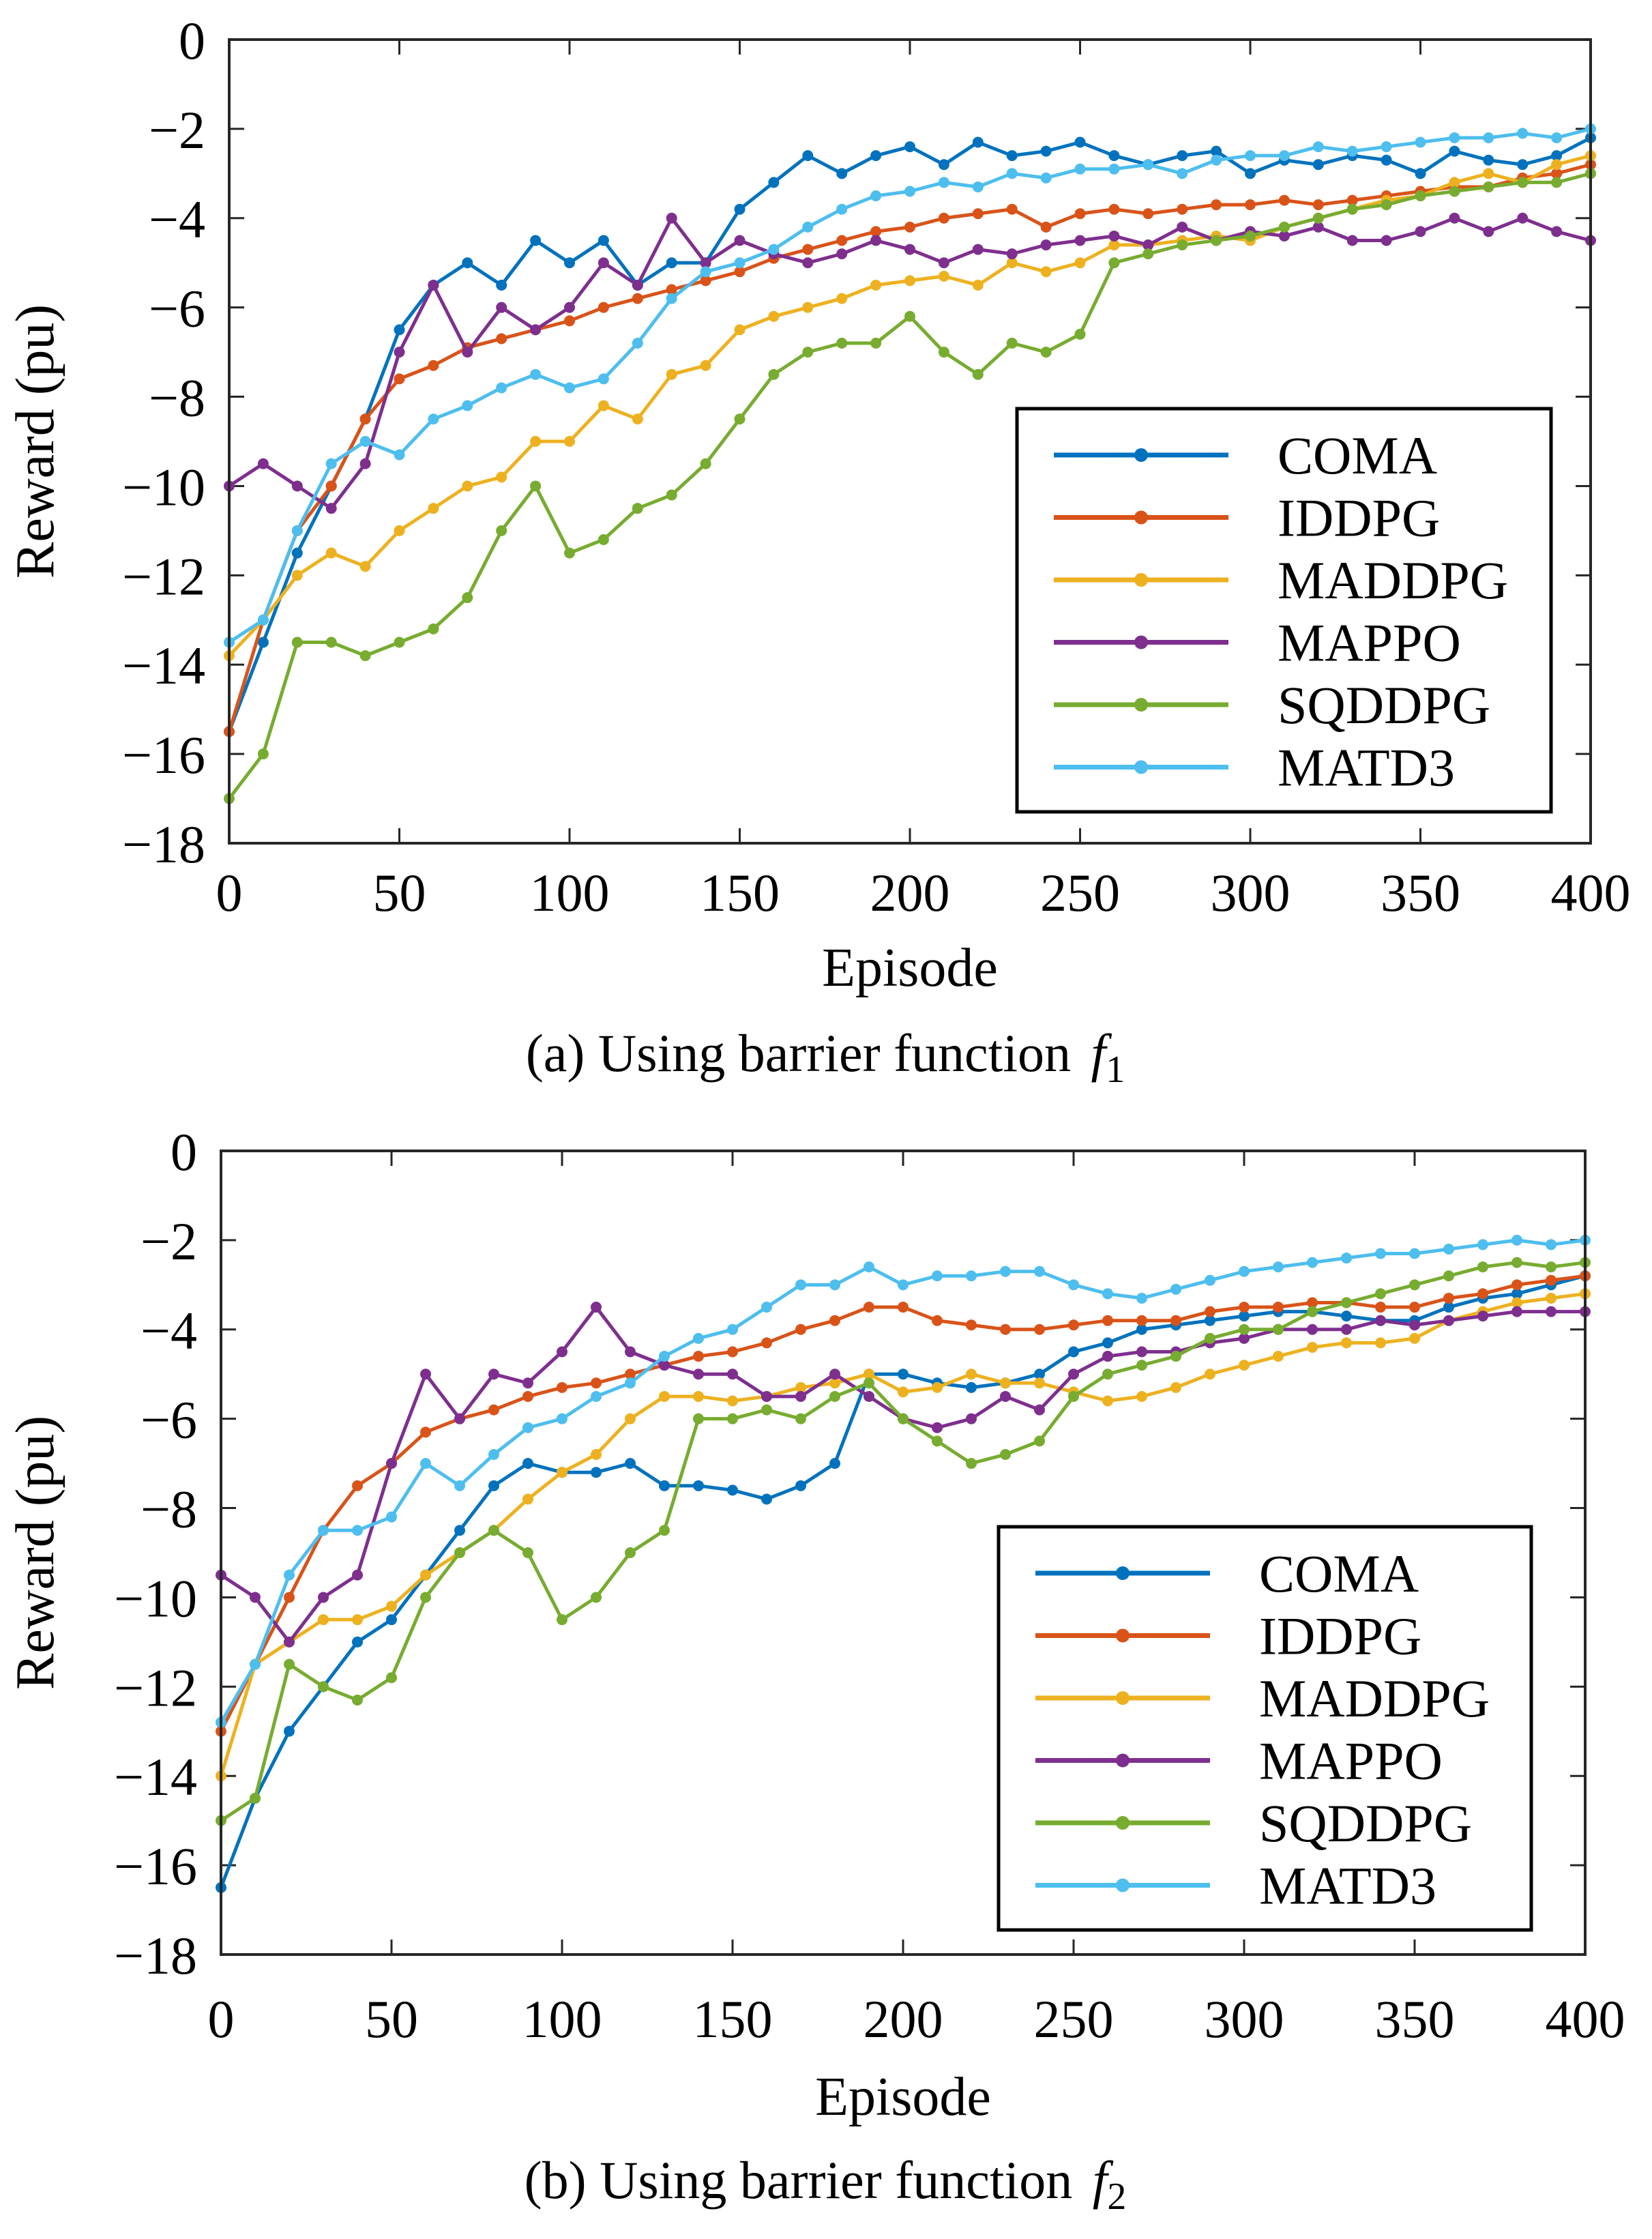  What do you see at coordinates (169, 1330) in the screenshot?
I see `y-tick-label: −4` at bounding box center [169, 1330].